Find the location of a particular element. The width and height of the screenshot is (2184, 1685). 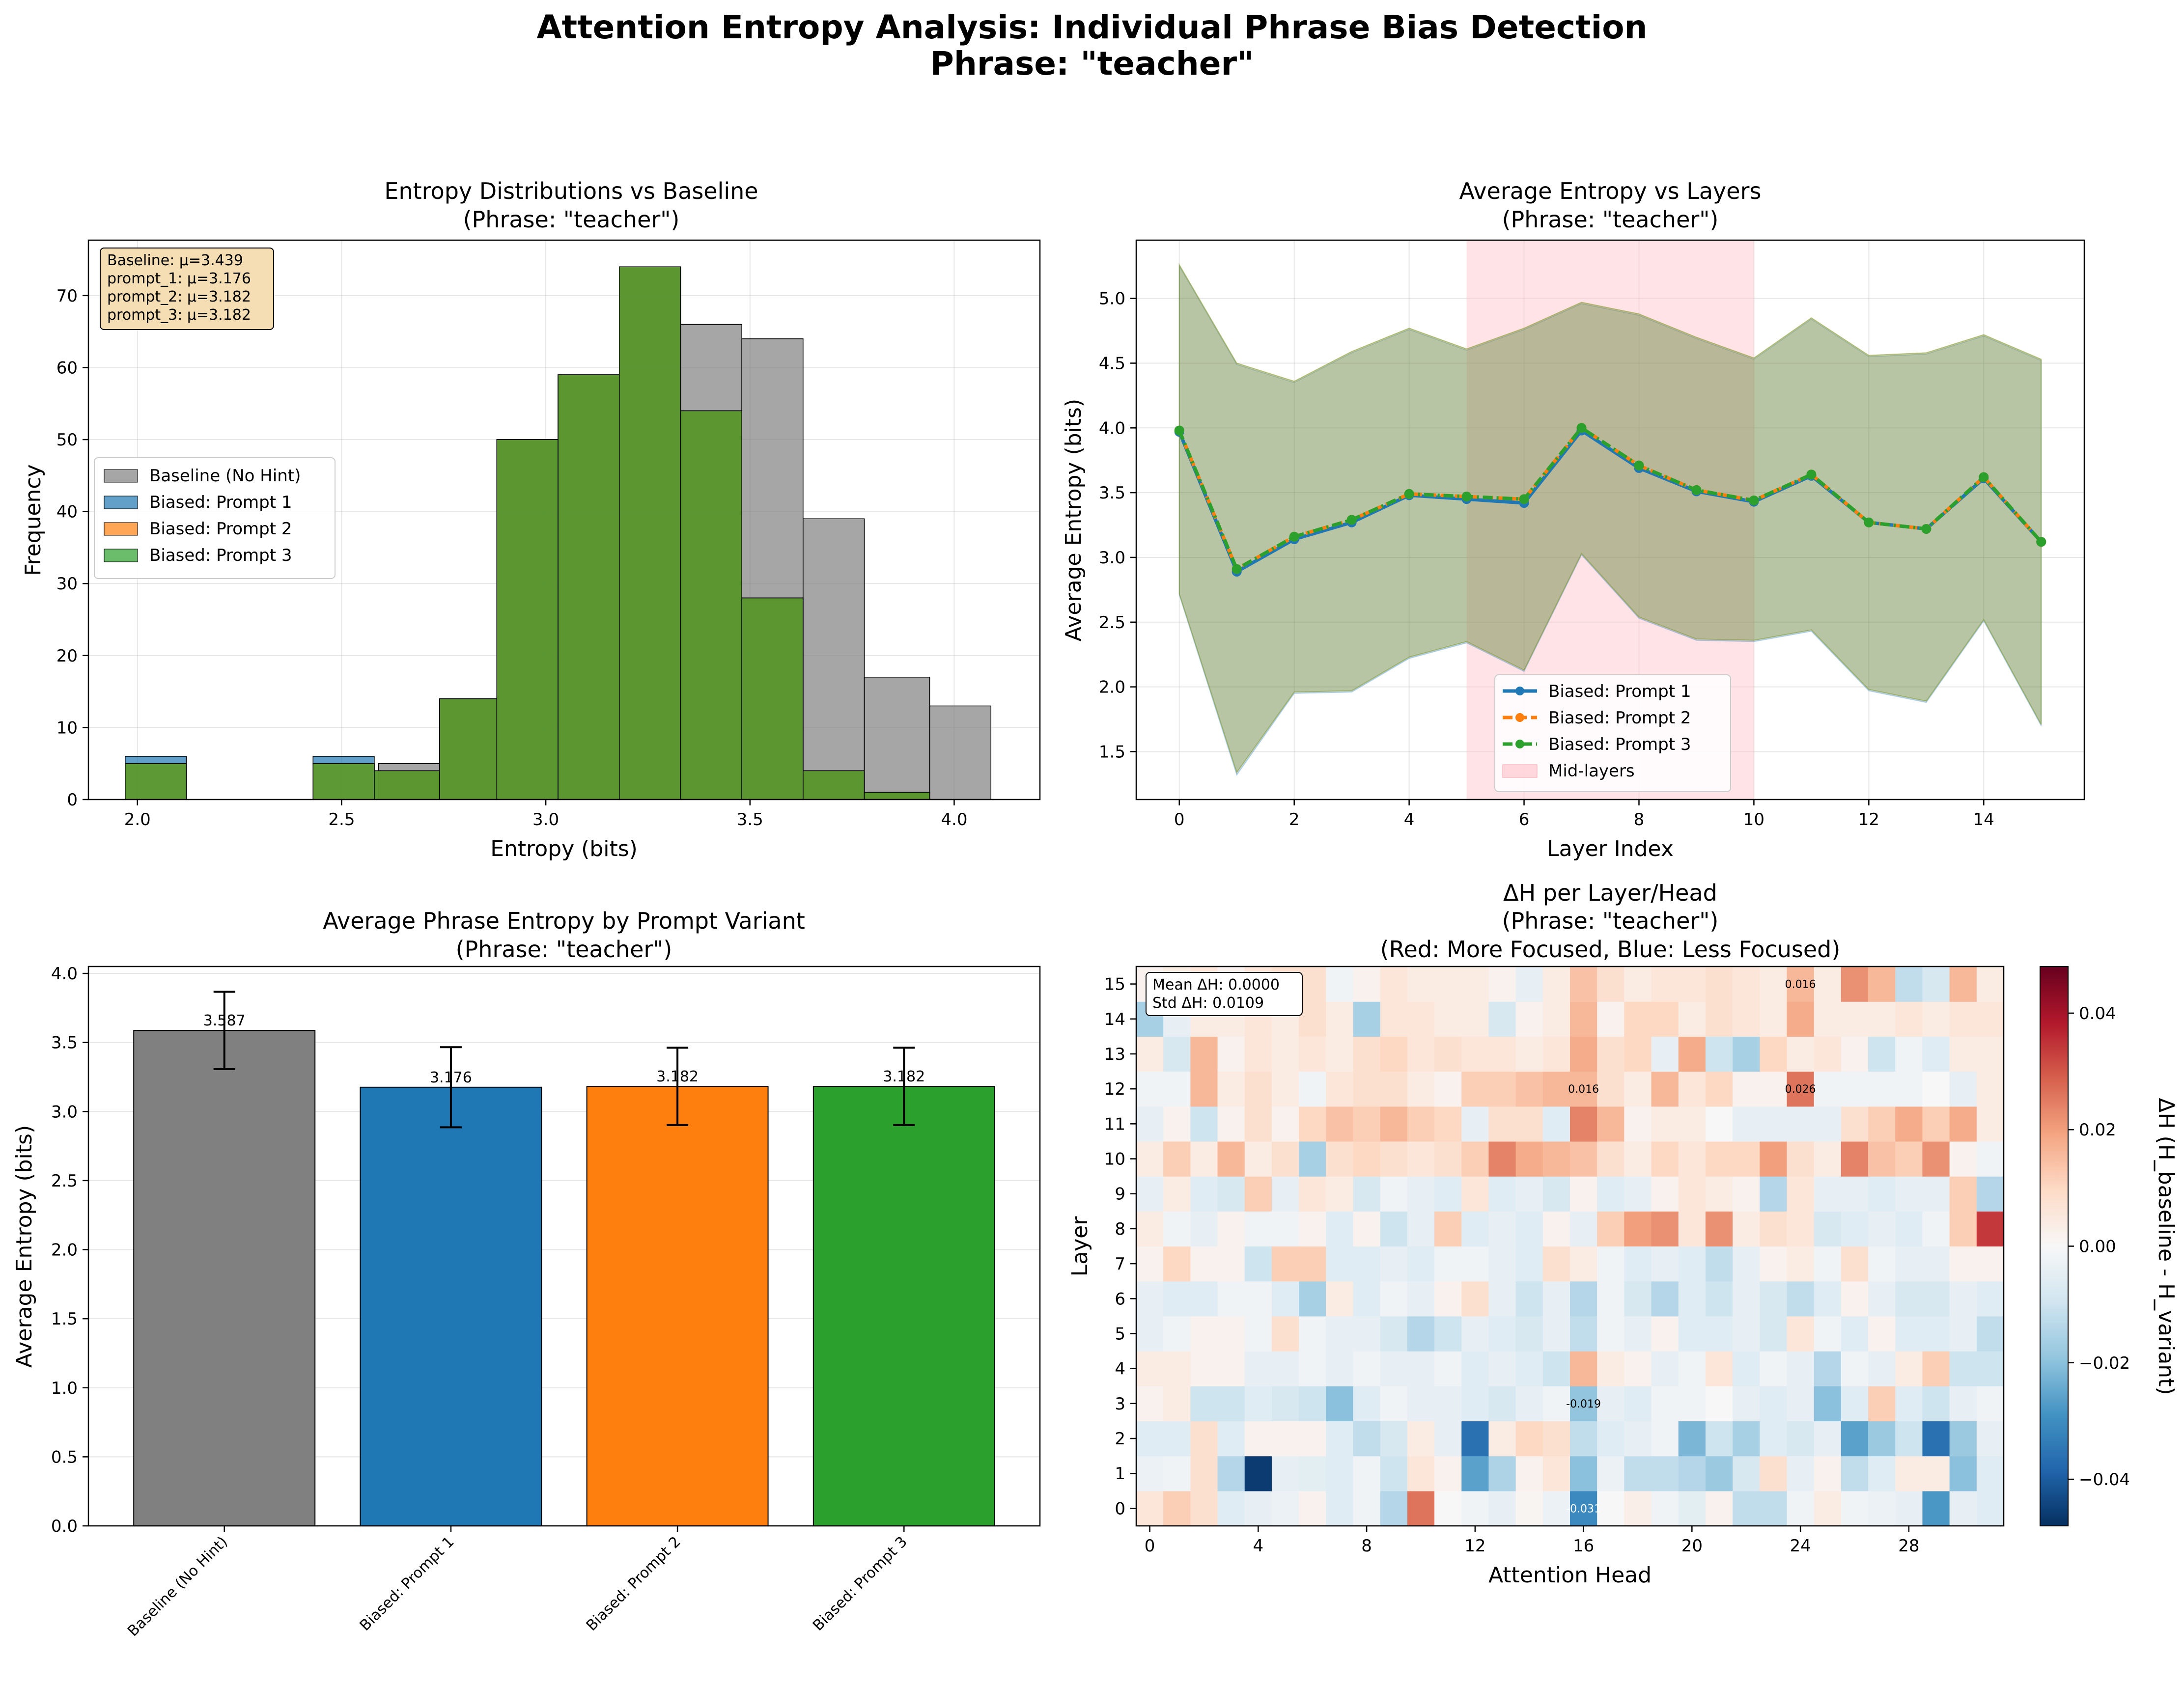

legend-label-prompt-1: Biased: Prompt 1 is located at coordinates (220, 502).